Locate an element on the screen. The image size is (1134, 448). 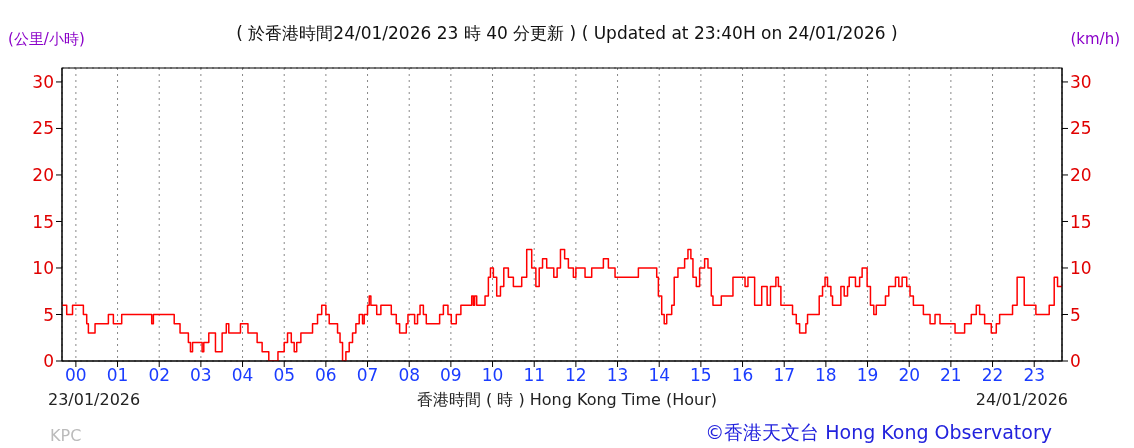
y2-tick-label: 30 is located at coordinates (1081, 81).